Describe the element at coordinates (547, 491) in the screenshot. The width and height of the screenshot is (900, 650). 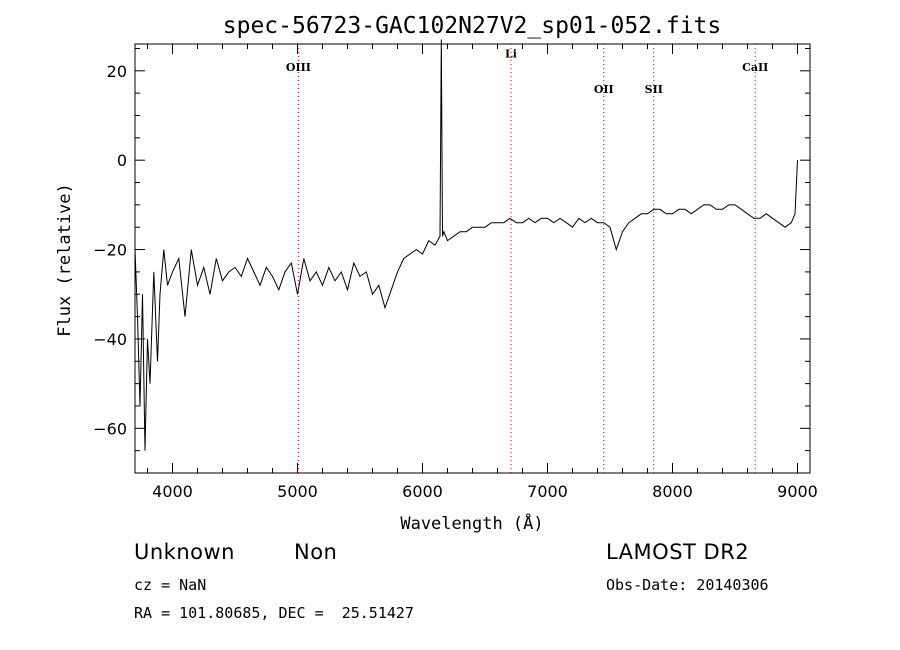
I see `x-tick-label: 7000` at that location.